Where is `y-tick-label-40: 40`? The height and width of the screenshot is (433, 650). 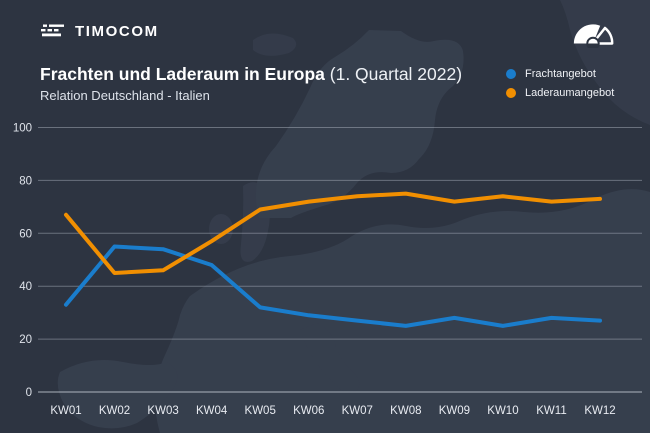 y-tick-label-40: 40 is located at coordinates (25, 287).